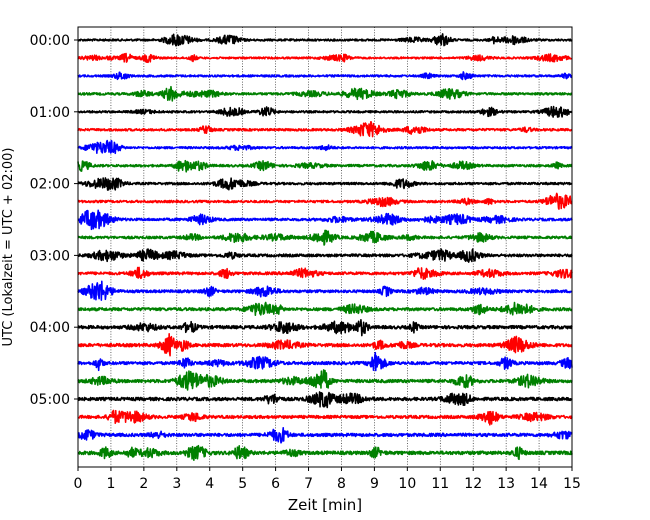 The width and height of the screenshot is (650, 520). I want to click on x-tick-label: 3, so click(176, 484).